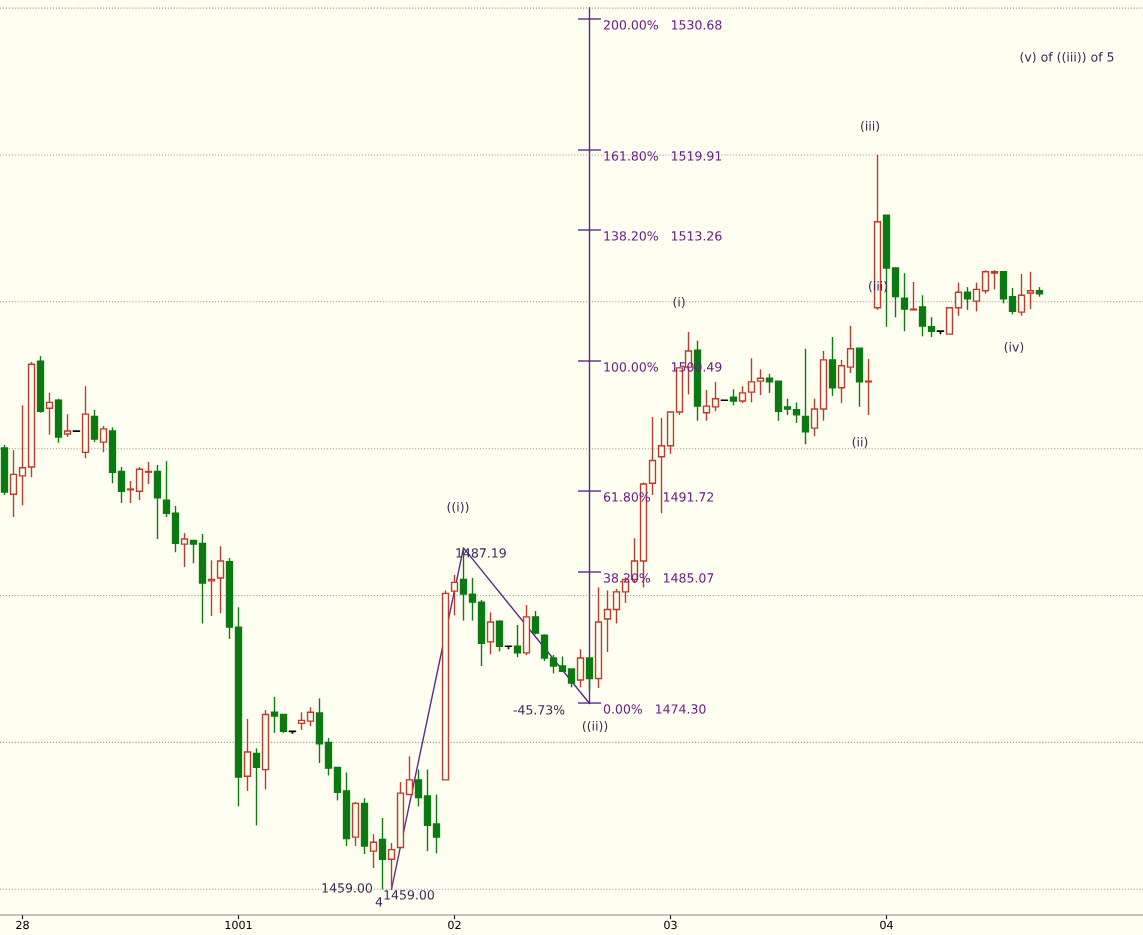 The image size is (1143, 935). What do you see at coordinates (539, 710) in the screenshot?
I see `annotation: -45.73%` at bounding box center [539, 710].